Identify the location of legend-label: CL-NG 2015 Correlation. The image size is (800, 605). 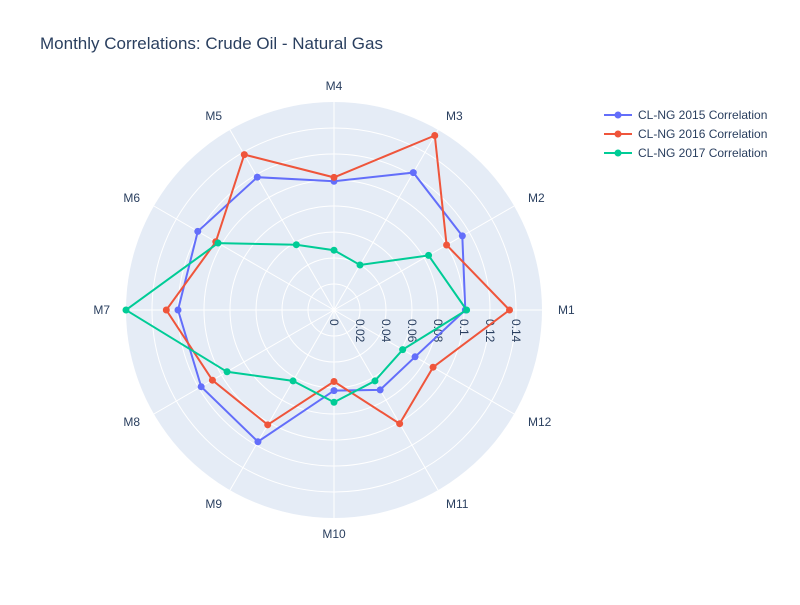
(702, 115).